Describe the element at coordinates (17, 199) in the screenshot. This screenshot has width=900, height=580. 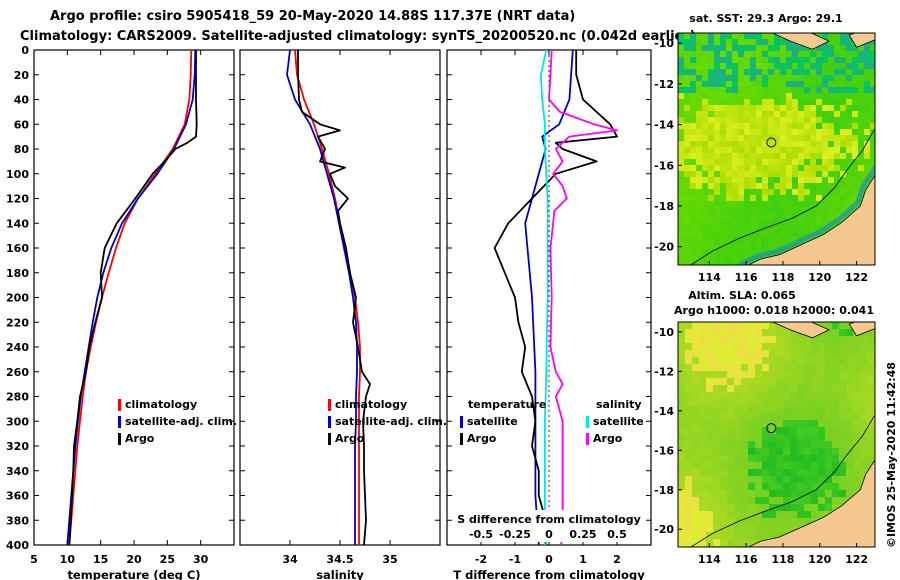
I see `y-tick-label: 120` at that location.